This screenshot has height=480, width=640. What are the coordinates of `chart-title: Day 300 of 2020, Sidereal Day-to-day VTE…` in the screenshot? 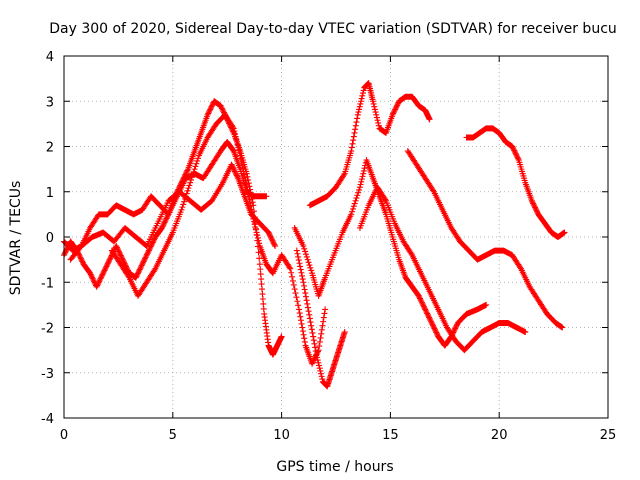 It's located at (333, 29).